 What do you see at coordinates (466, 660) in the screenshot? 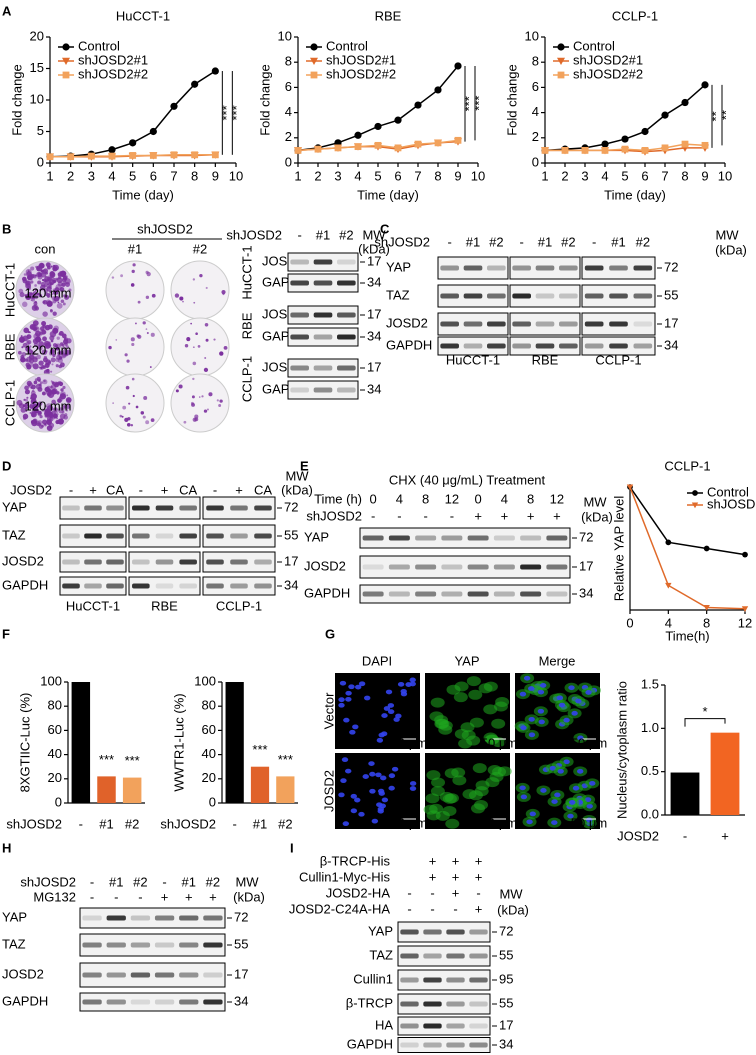
I see `channel-label: YAP` at bounding box center [466, 660].